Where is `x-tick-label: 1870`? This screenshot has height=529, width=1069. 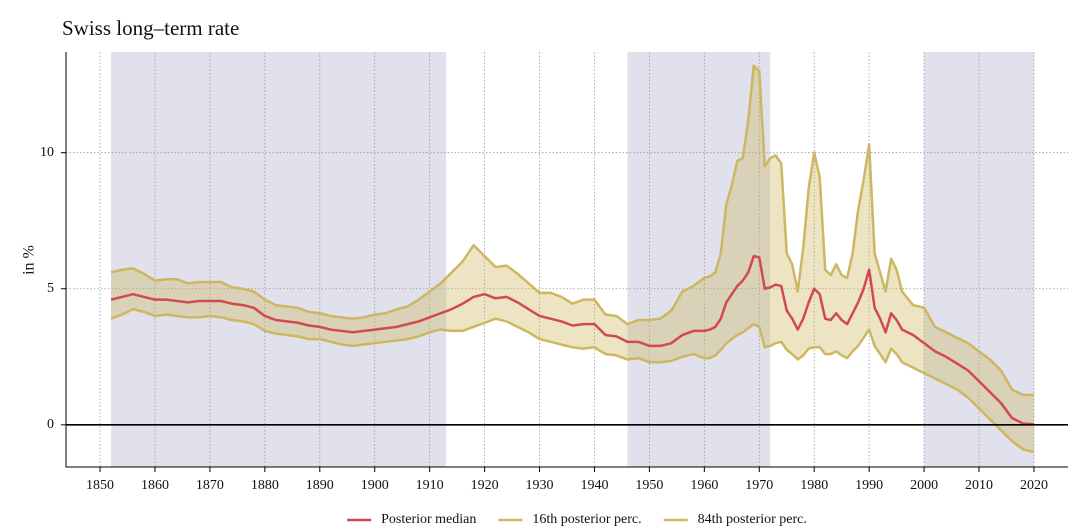 x-tick-label: 1870 is located at coordinates (210, 485).